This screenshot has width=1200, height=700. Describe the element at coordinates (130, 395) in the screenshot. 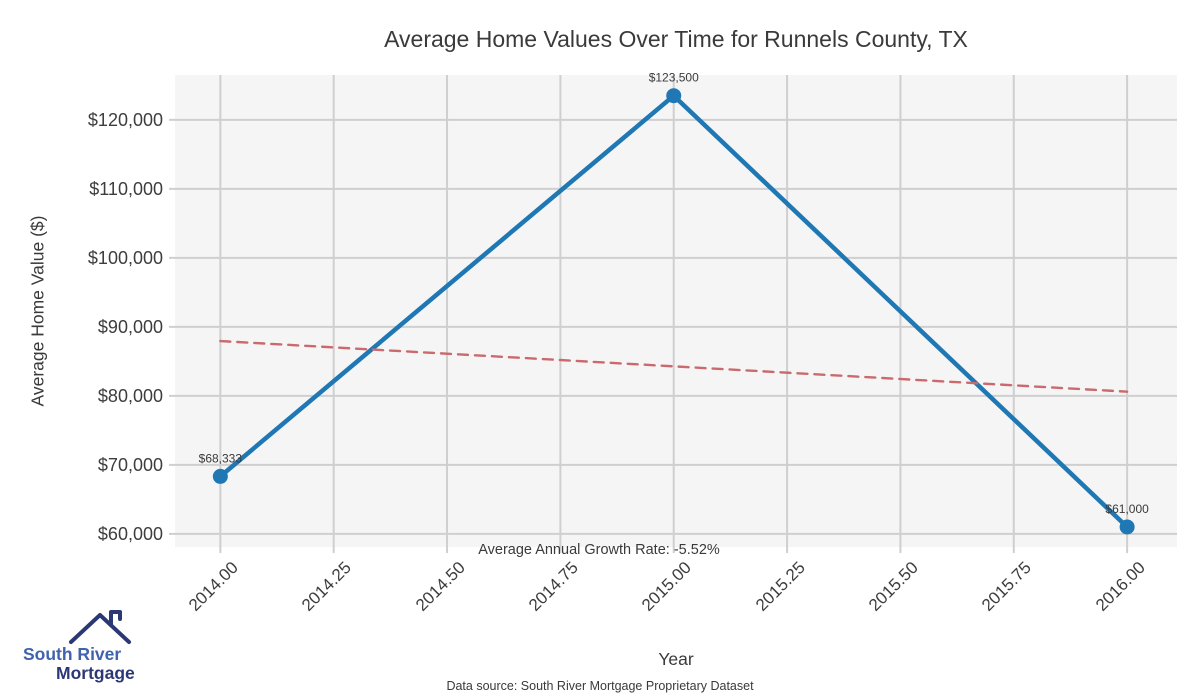

I see `y-tick-label: $80,000` at that location.